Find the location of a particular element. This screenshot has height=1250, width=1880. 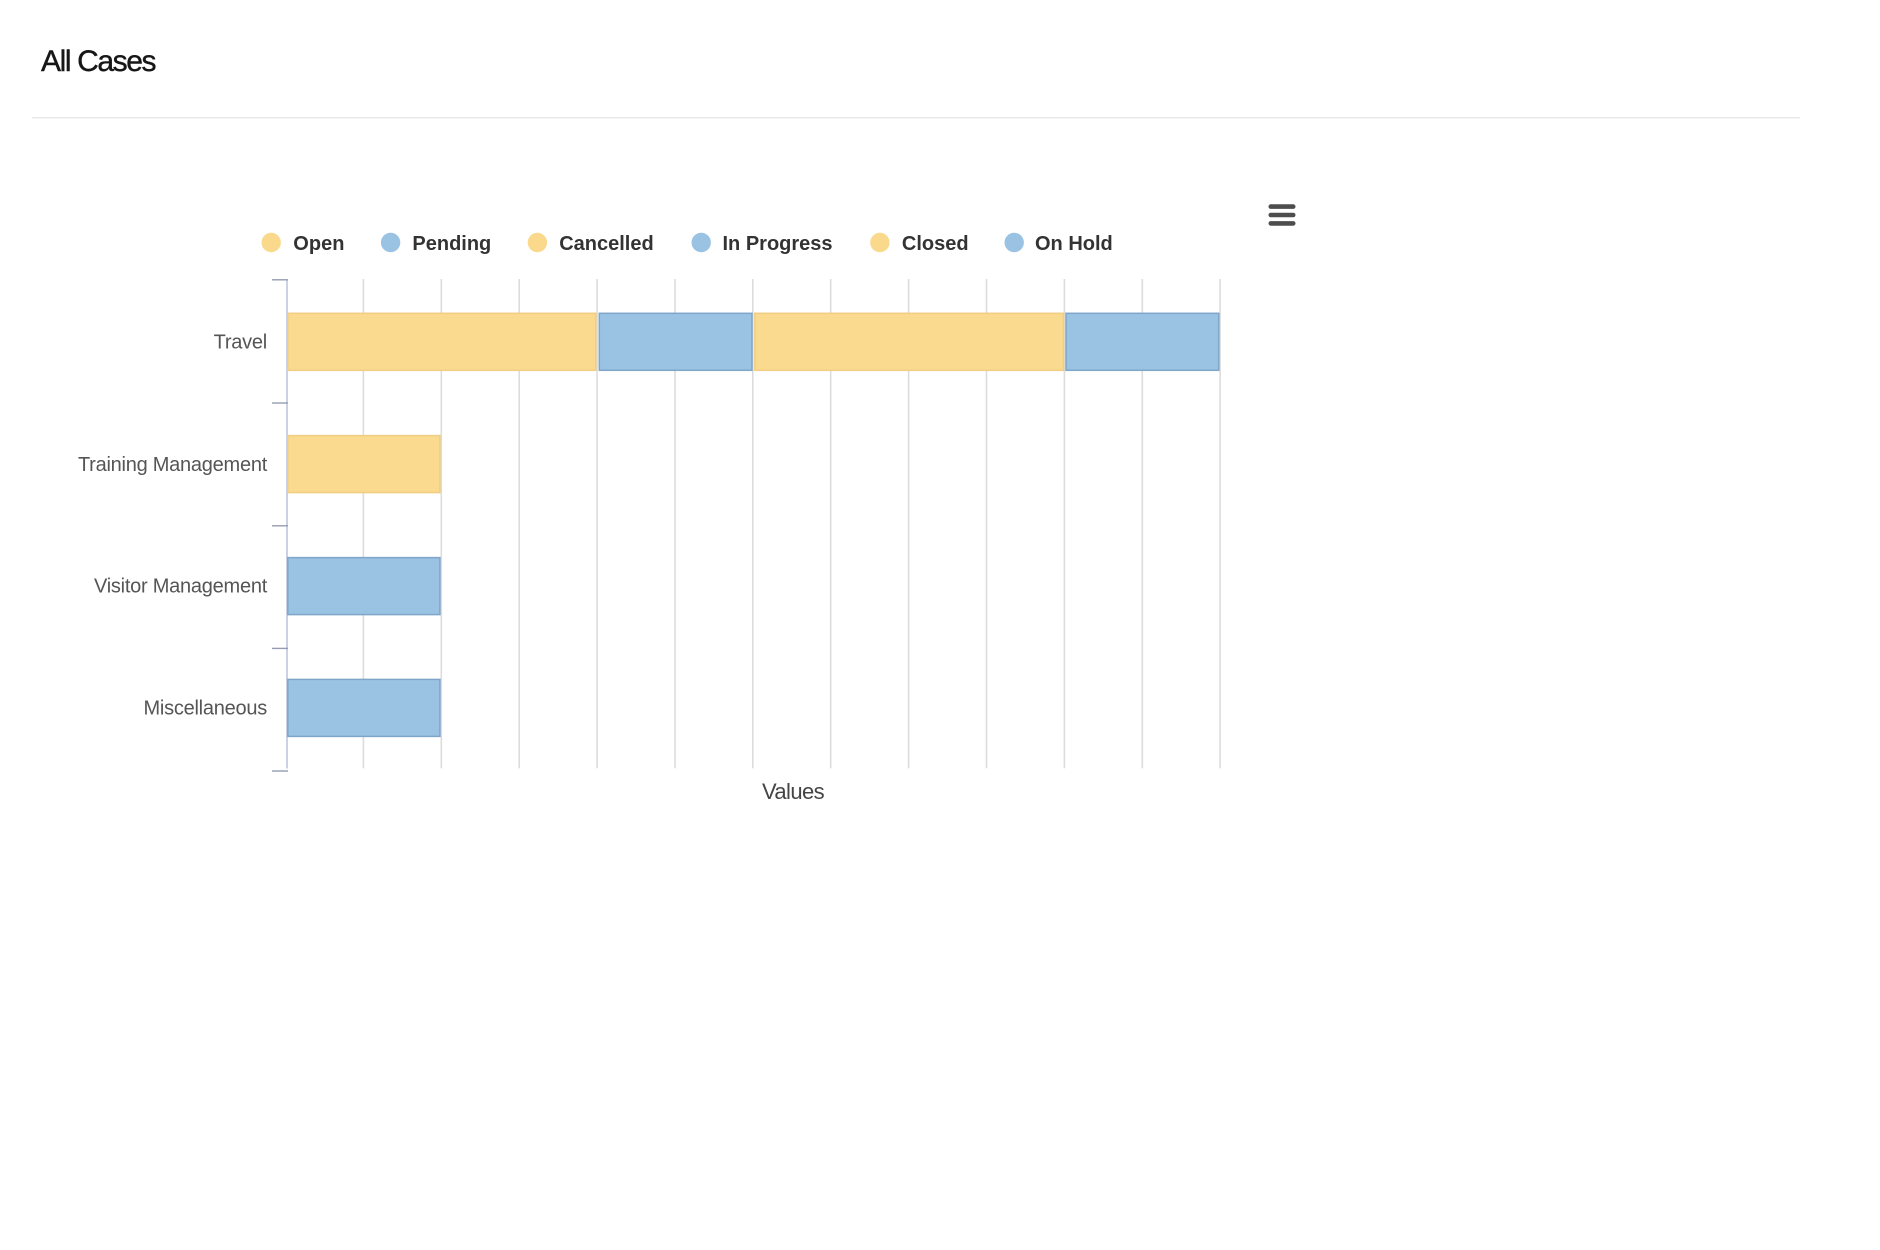

svg-text: Cancelled is located at coordinates (606, 244).